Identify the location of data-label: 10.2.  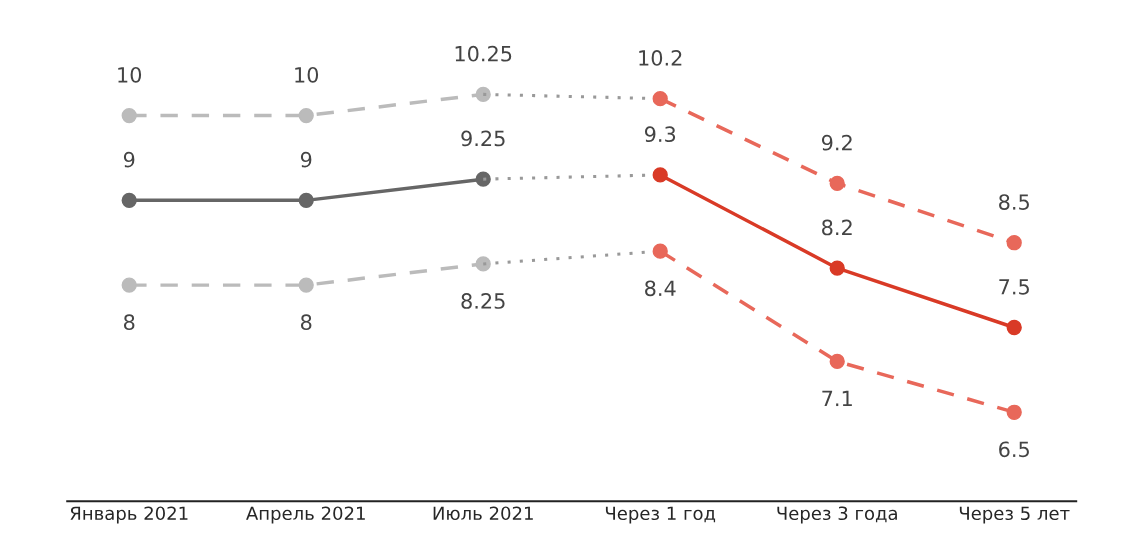
(660, 58).